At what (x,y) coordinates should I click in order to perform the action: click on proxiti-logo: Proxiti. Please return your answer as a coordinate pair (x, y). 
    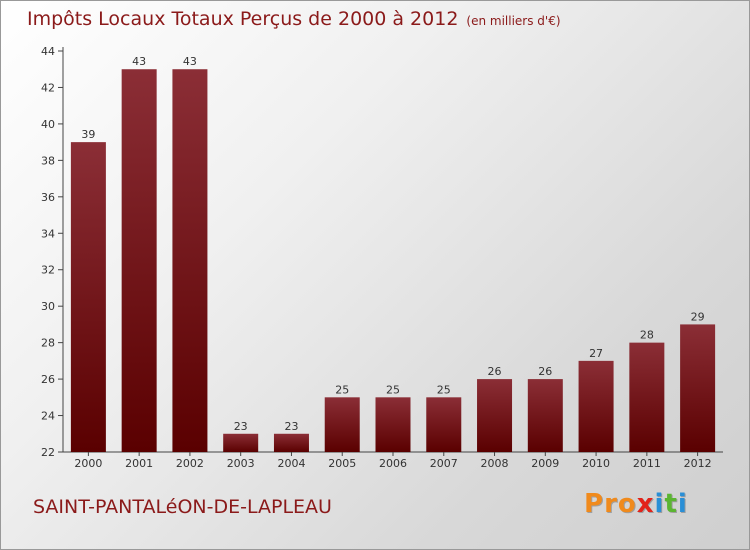
    Looking at the image, I should click on (636, 504).